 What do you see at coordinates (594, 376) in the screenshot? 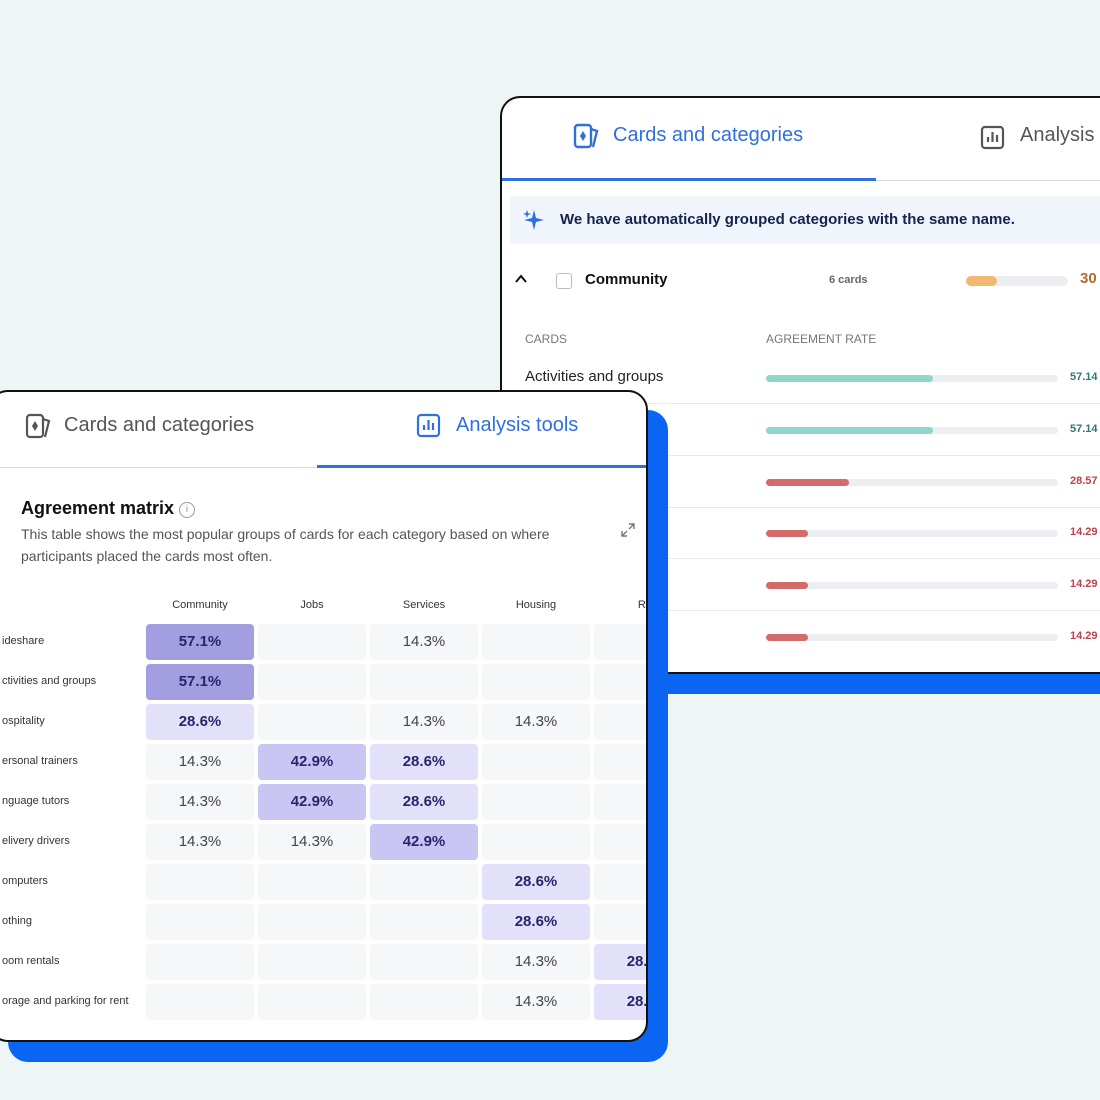
I see `card-name: Activities and groups` at bounding box center [594, 376].